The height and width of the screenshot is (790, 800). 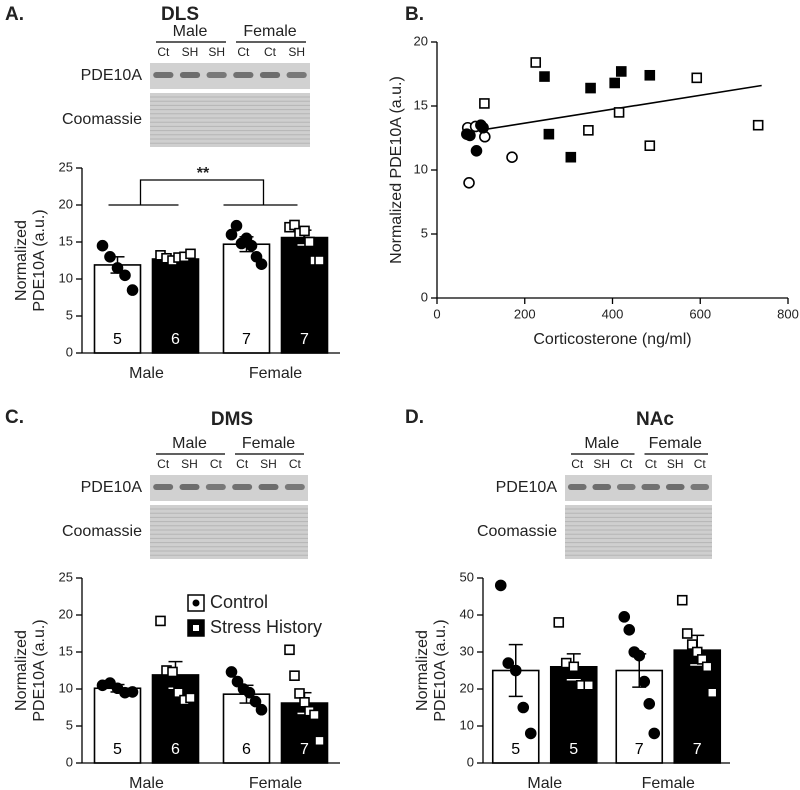 What do you see at coordinates (396, 170) in the screenshot?
I see `y-axis-label: Normalized PDE10A (a.u.)` at bounding box center [396, 170].